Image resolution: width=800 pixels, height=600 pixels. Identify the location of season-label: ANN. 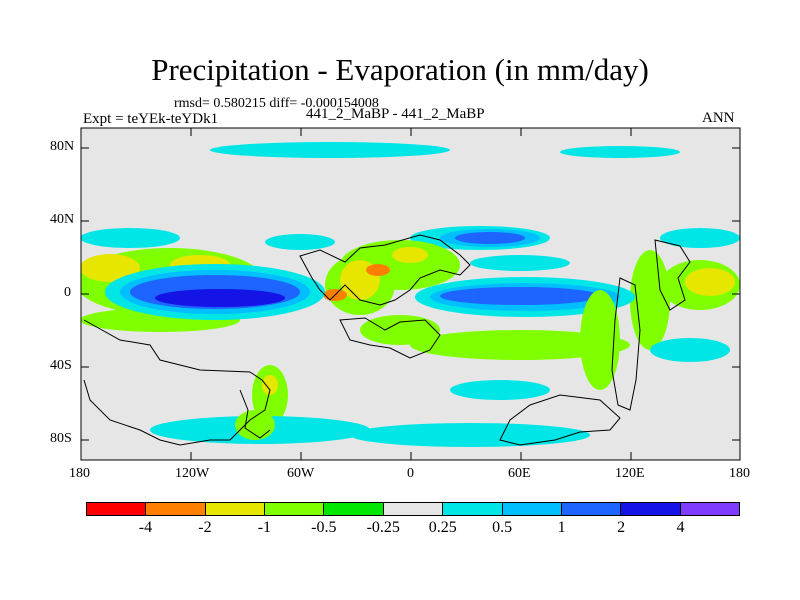
(718, 118).